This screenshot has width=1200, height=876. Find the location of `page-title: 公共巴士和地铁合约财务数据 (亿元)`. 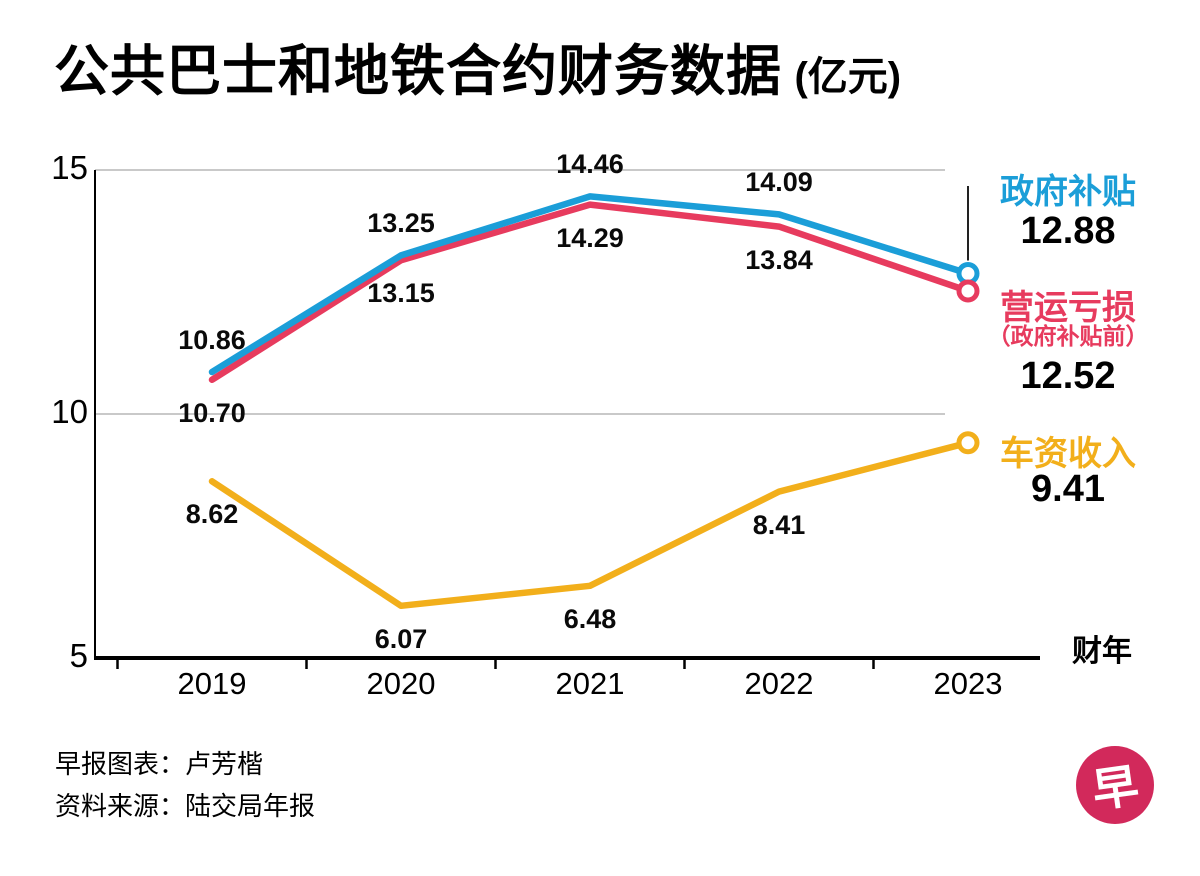

page-title: 公共巴士和地铁合约财务数据 (亿元) is located at coordinates (477, 66).